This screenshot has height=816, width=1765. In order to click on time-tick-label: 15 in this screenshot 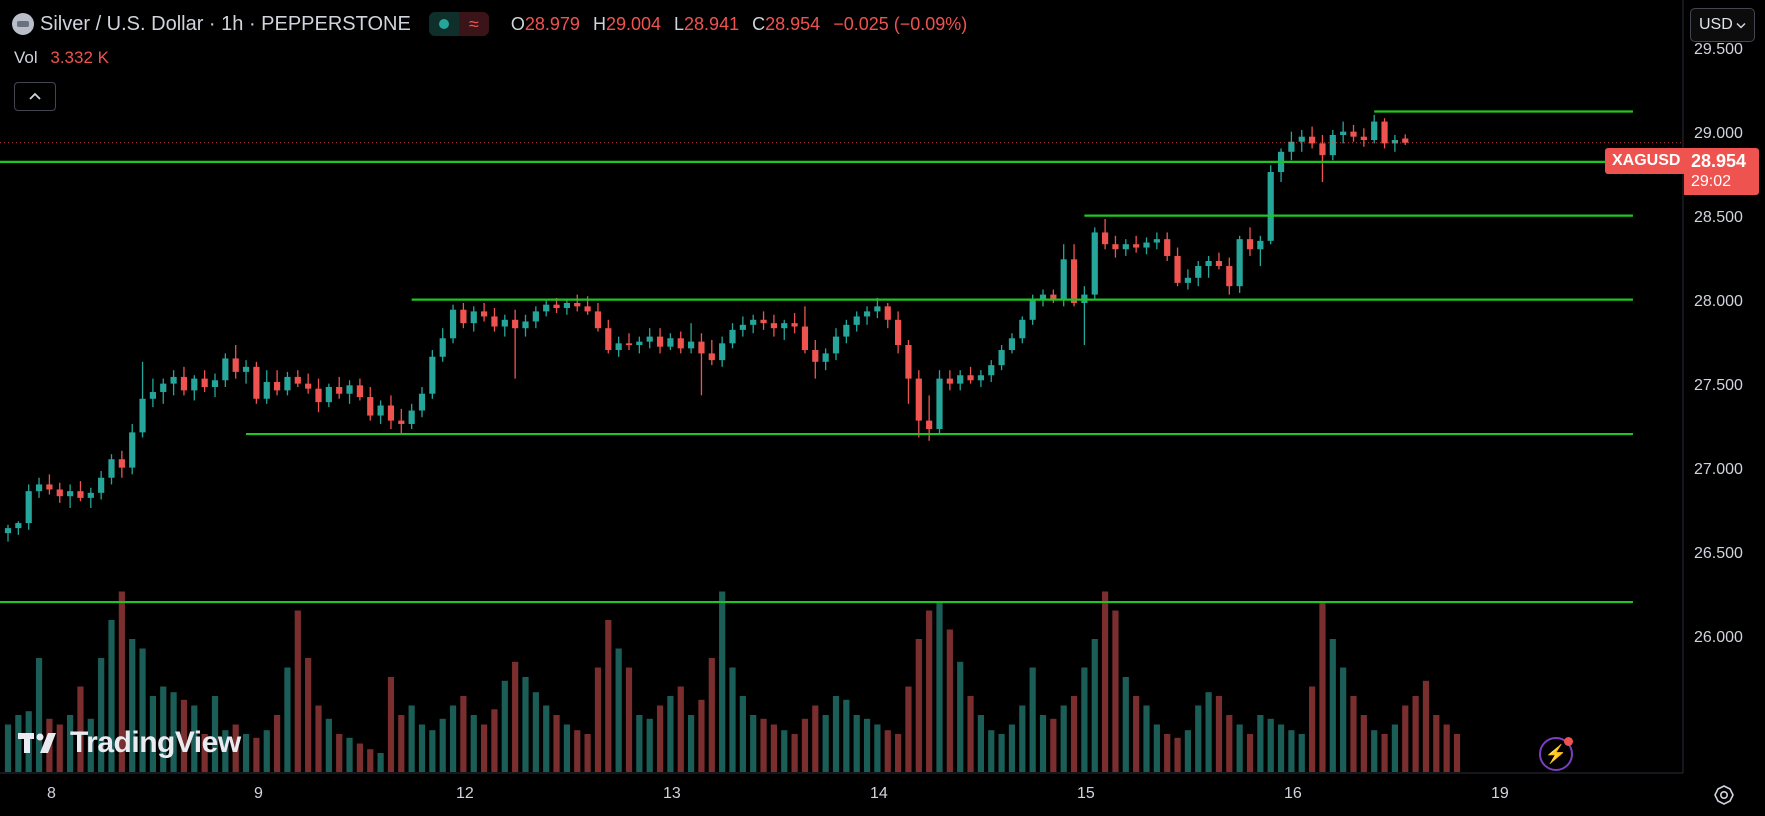, I will do `click(1086, 793)`.